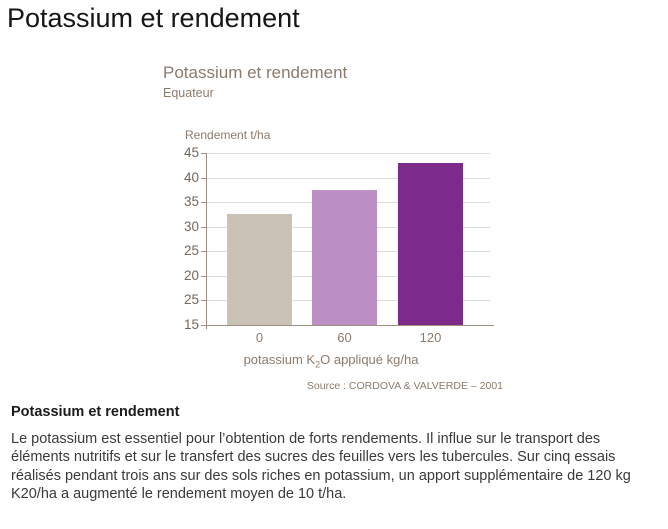 The width and height of the screenshot is (668, 529). Describe the element at coordinates (191, 152) in the screenshot. I see `y-tick-label: 45` at that location.